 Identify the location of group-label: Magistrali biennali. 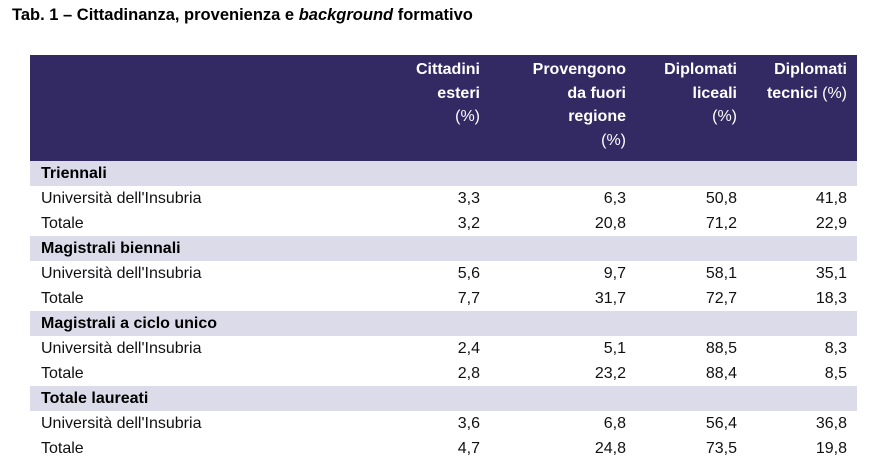
(443, 248).